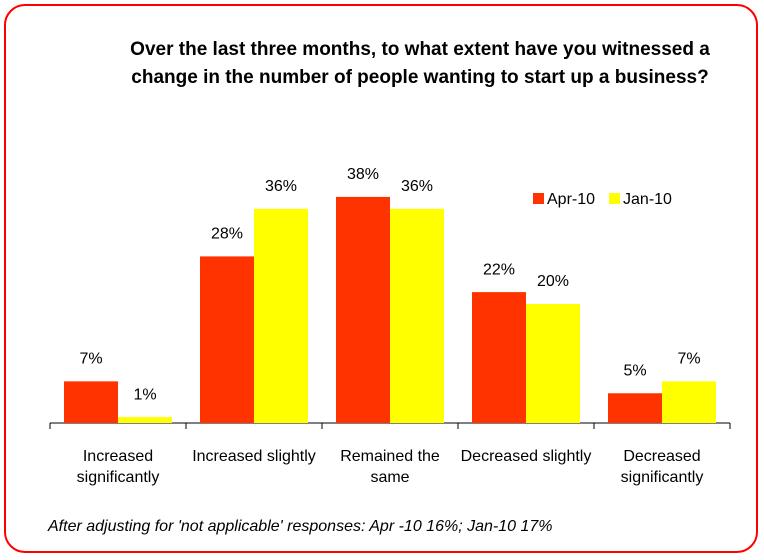  Describe the element at coordinates (662, 467) in the screenshot. I see `x-tick-label: Decreased significantly` at that location.